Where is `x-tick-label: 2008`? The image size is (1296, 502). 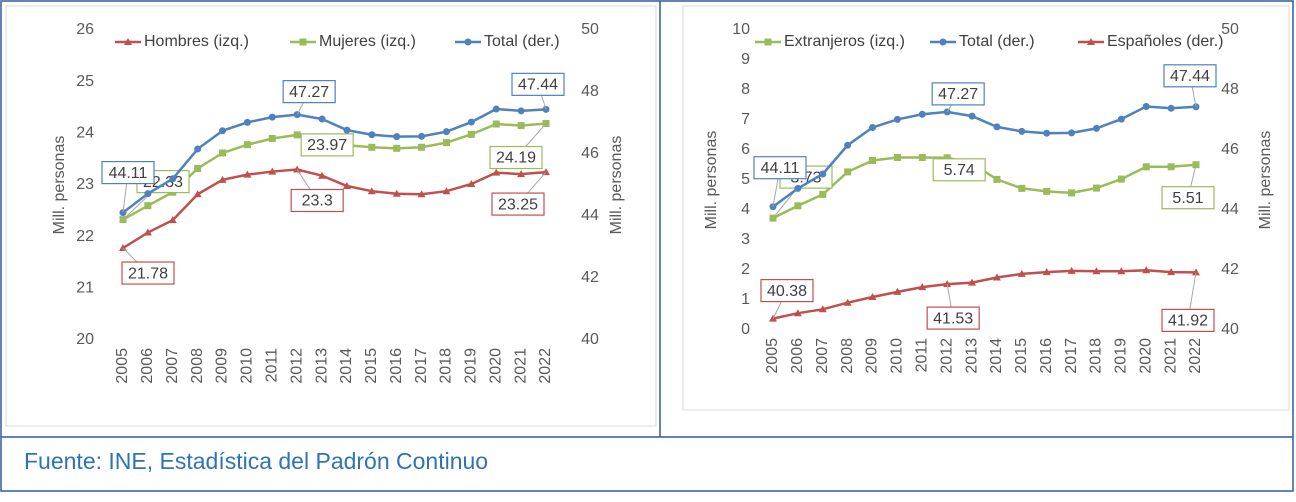
x-tick-label: 2008 is located at coordinates (197, 366).